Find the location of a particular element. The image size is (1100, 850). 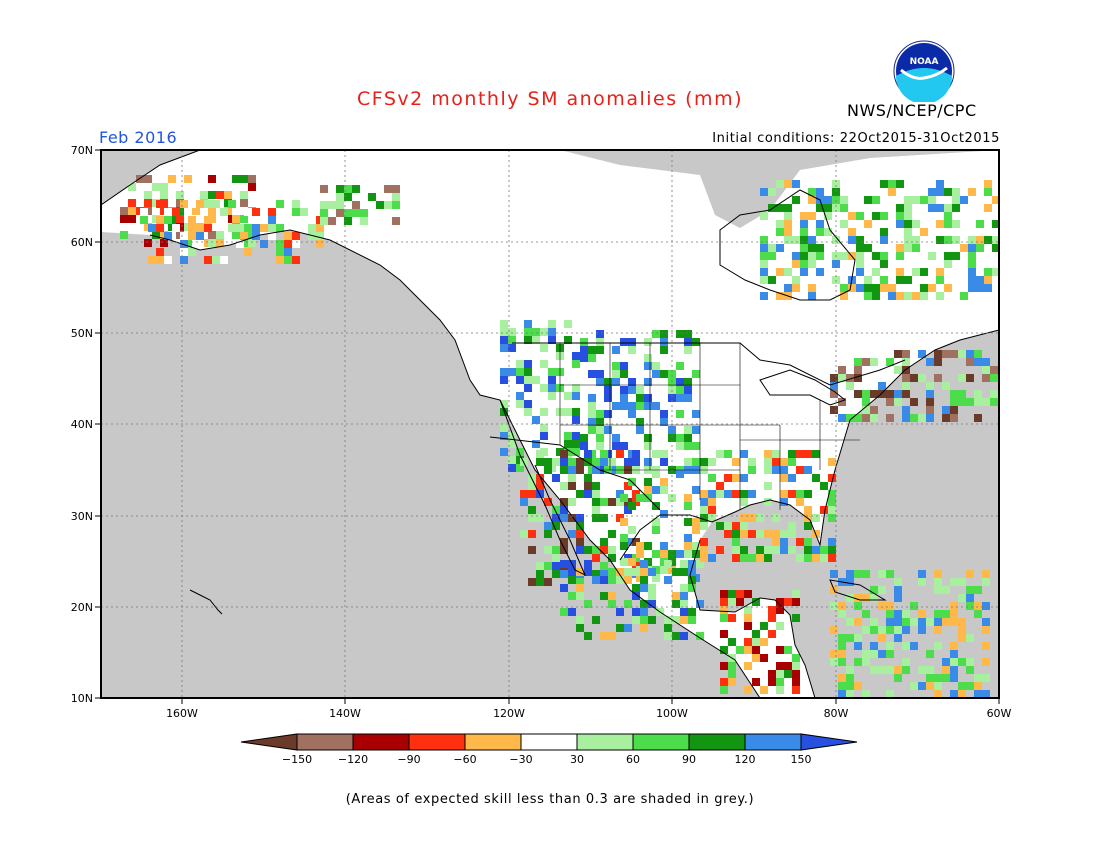

coastline-yucatan is located at coordinates (752, 618).